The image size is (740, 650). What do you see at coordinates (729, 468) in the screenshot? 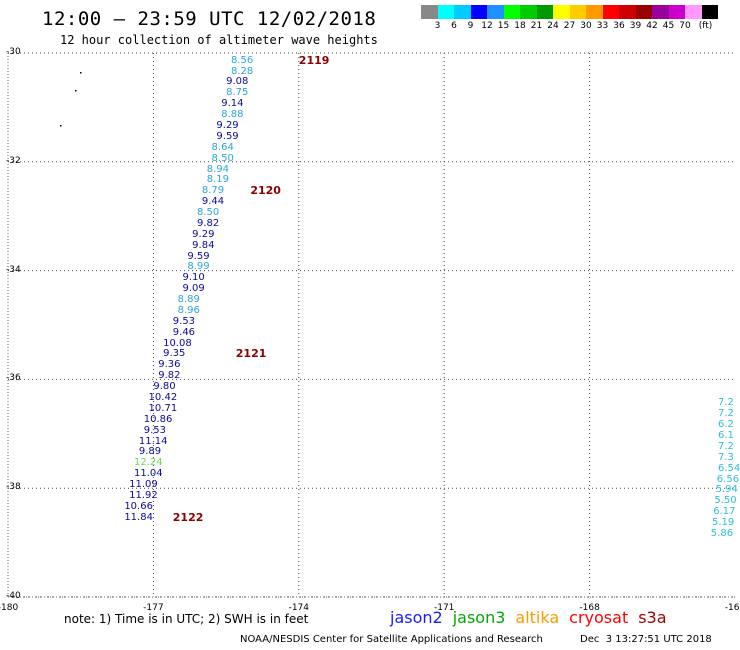
I see `wave-height-label: 6.54` at bounding box center [729, 468].